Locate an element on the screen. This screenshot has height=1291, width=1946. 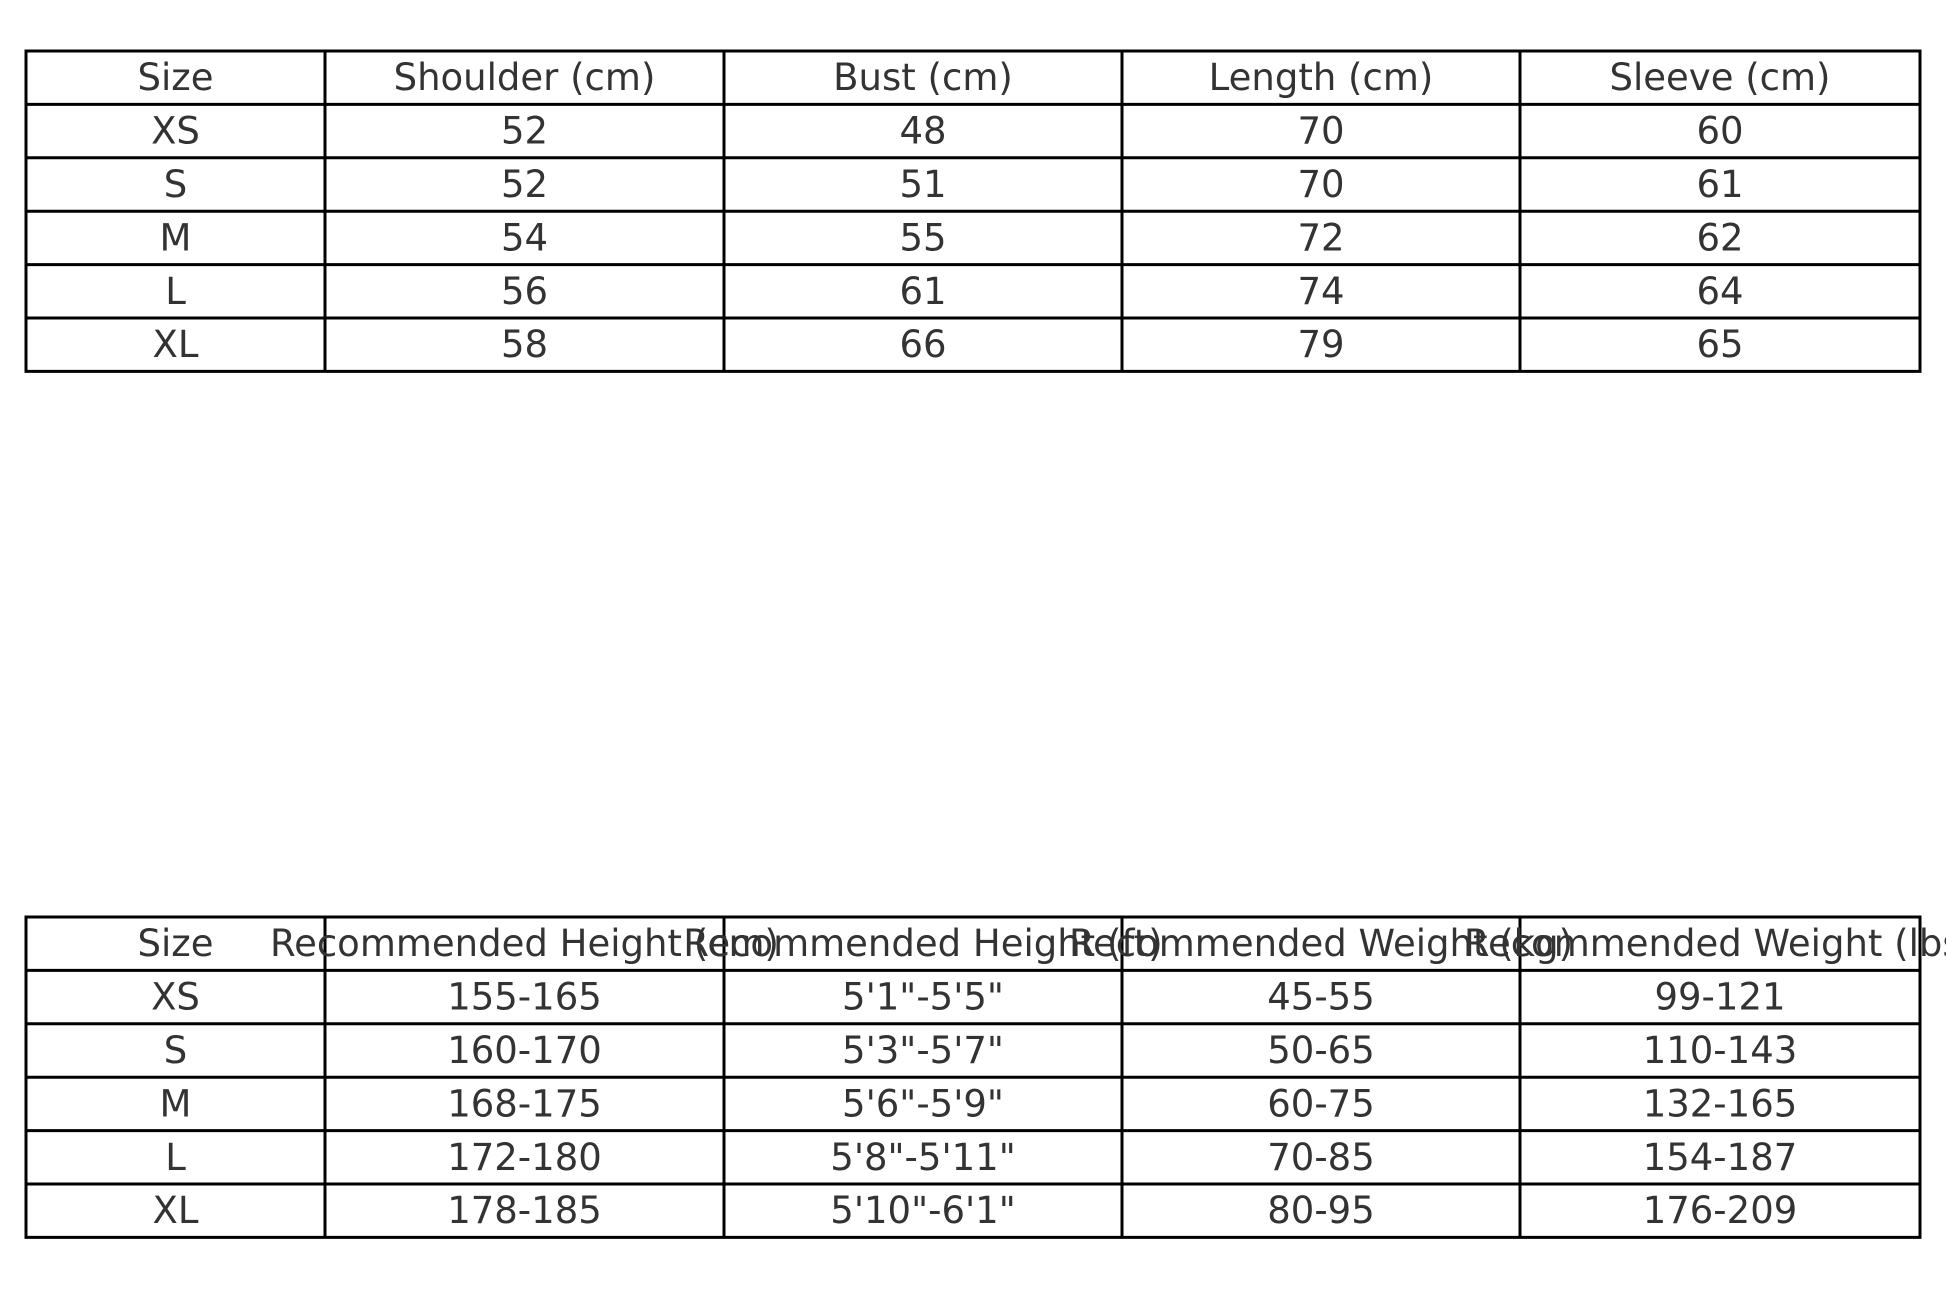
table-cell: 72 is located at coordinates (1320, 237).